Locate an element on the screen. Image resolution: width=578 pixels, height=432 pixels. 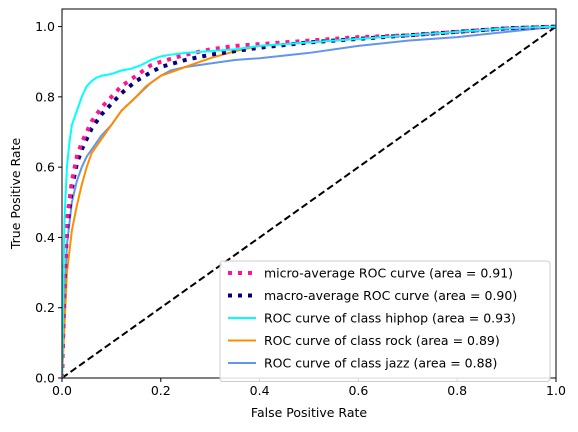
y-axis-label: True Positive Rate is located at coordinates (15, 194).